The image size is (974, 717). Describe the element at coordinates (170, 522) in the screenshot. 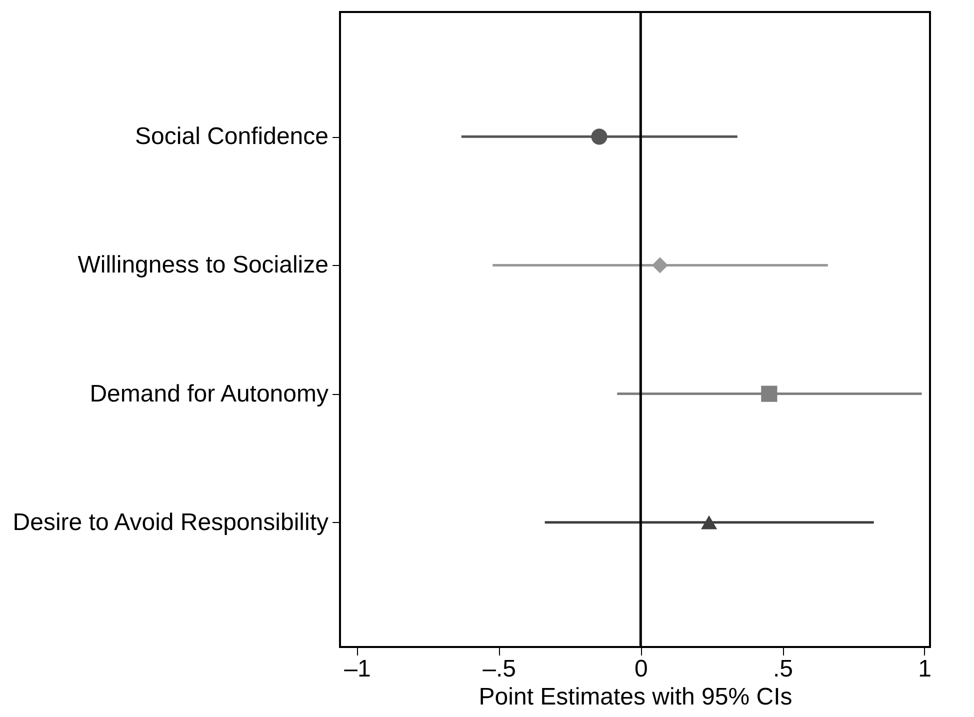

I see `y-tick-label: Desire to Avoid Responsibility` at that location.